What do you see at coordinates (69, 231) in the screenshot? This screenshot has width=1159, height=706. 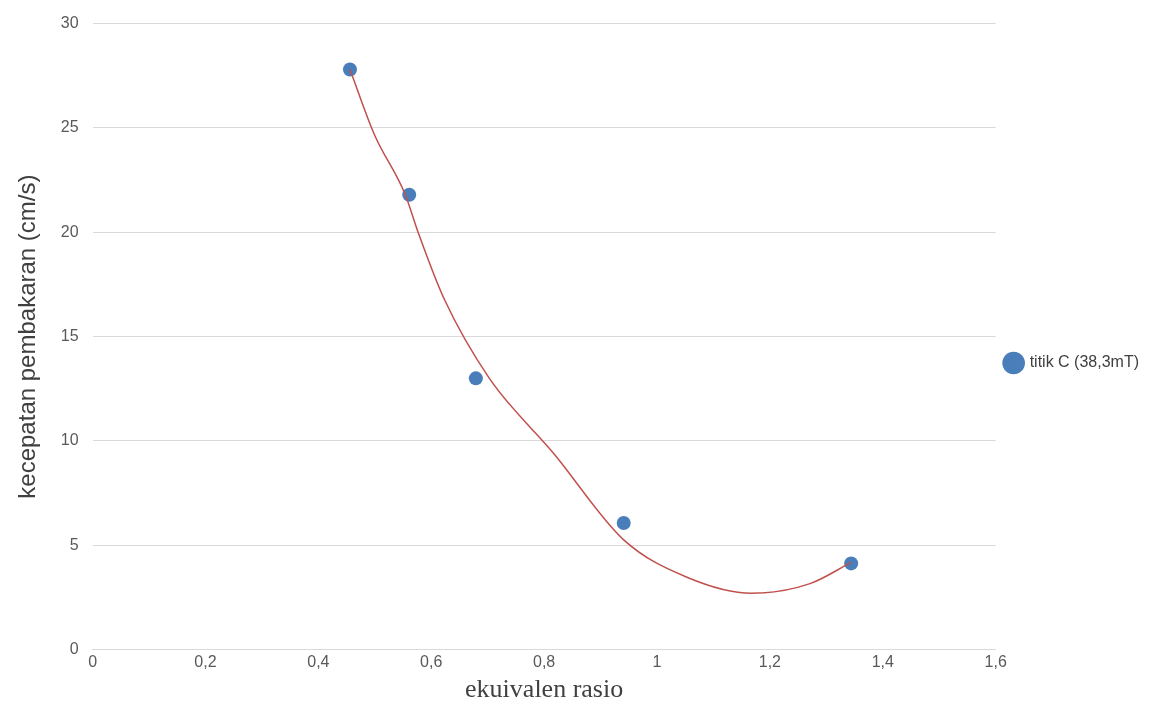 I see `y-tick-label: 20` at bounding box center [69, 231].